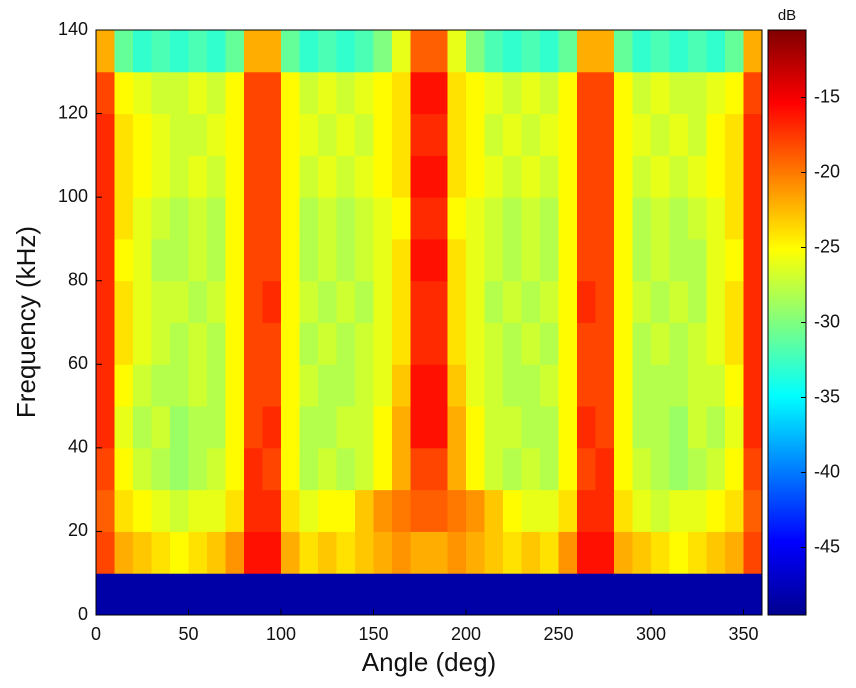 The image size is (856, 688). Describe the element at coordinates (558, 634) in the screenshot. I see `x-tick-label: 250` at that location.